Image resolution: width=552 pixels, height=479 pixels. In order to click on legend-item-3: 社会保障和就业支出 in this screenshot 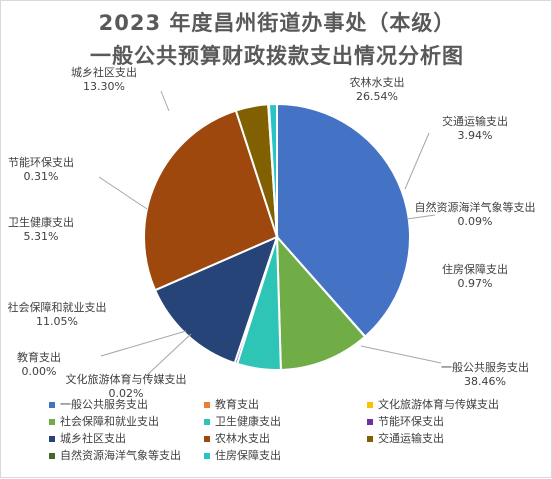, I will do `click(104, 421)`.